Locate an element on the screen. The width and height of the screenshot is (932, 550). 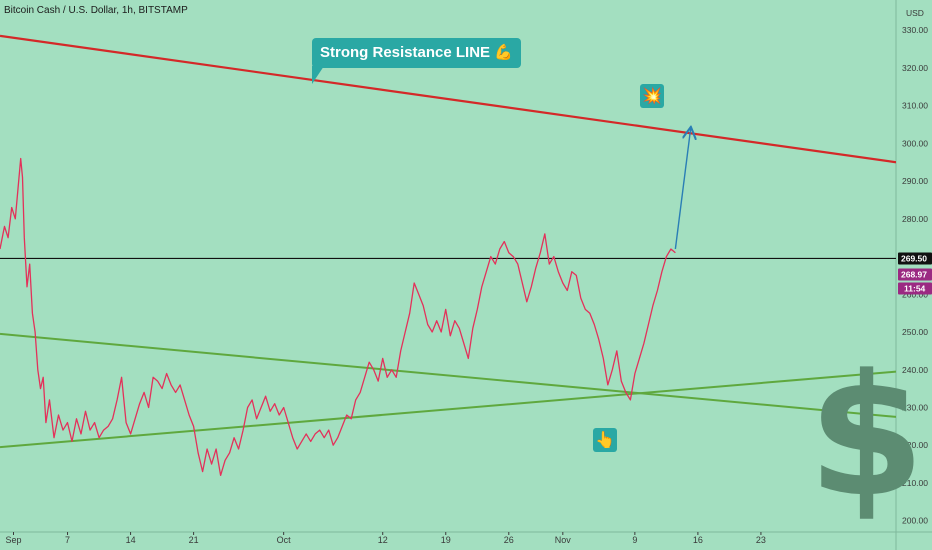
resistance-callout: Strong Resistance LINE 💪 is located at coordinates (416, 53).